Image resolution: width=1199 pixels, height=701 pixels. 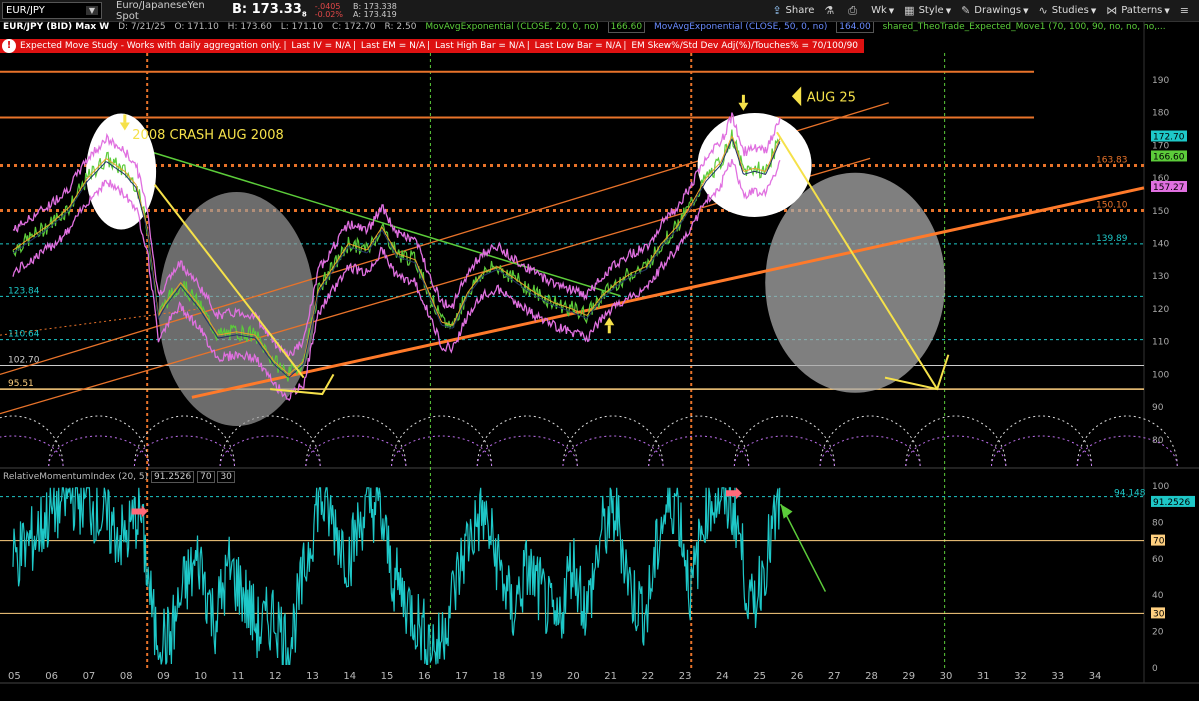 What do you see at coordinates (1160, 245) in the screenshot?
I see `price-tick-label: 140` at bounding box center [1160, 245].